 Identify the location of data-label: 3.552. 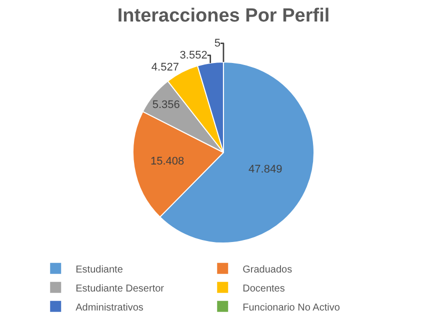
(194, 55).